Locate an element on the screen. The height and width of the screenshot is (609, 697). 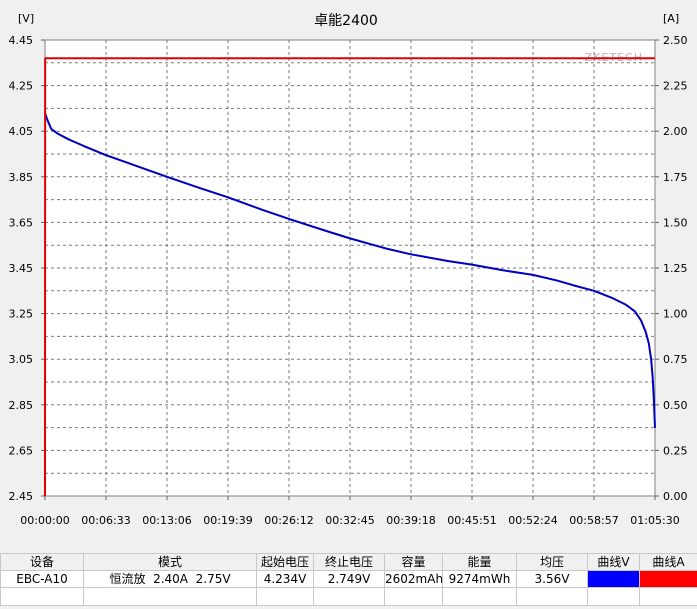
cell-start-voltage: 4.234V is located at coordinates (285, 579).